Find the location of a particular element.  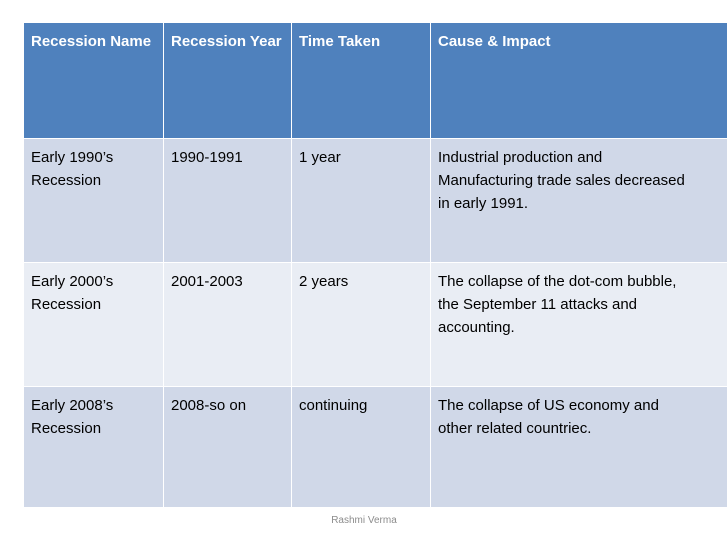

cell-time-taken: 1 year is located at coordinates (361, 200).